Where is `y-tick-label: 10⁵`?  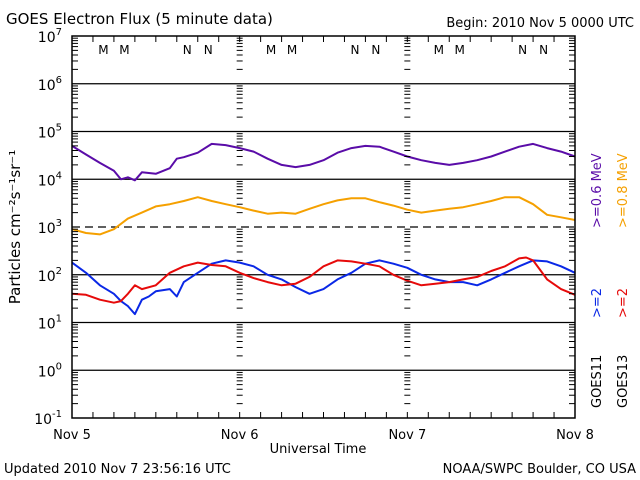 y-tick-label: 10⁵ is located at coordinates (50, 132).